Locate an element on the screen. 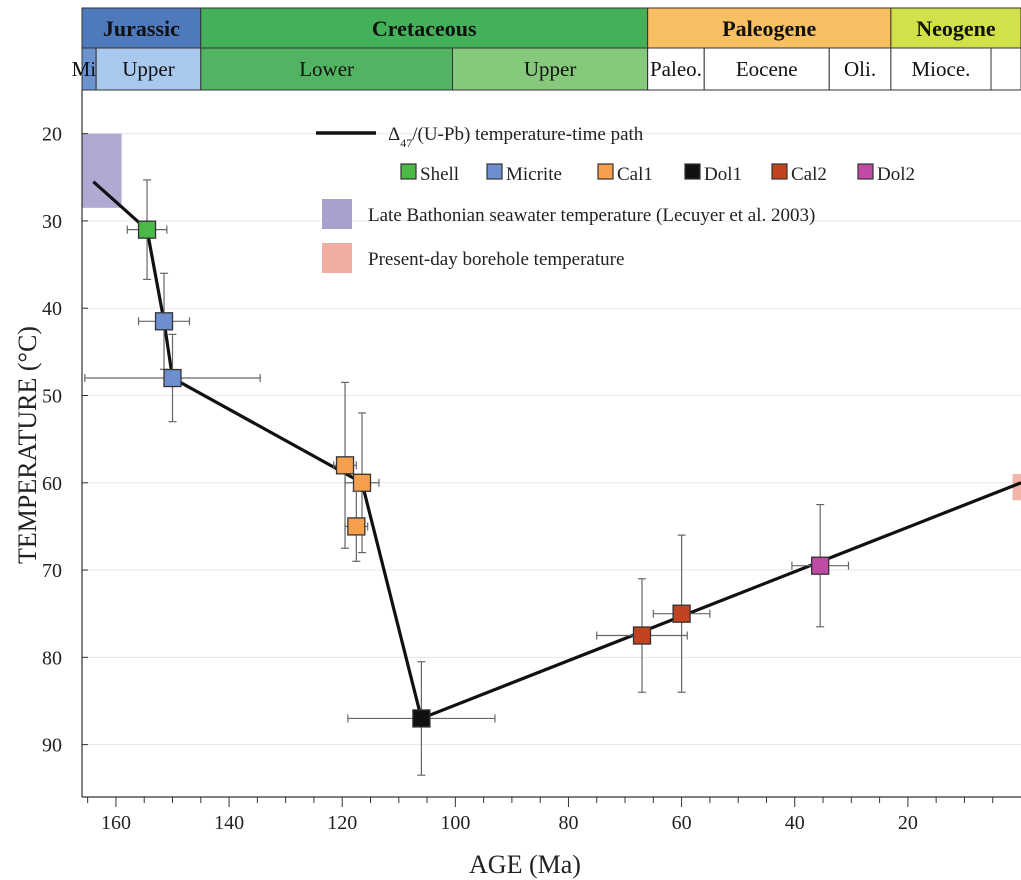 The height and width of the screenshot is (880, 1021). epoch-label: Paleo. is located at coordinates (676, 69).